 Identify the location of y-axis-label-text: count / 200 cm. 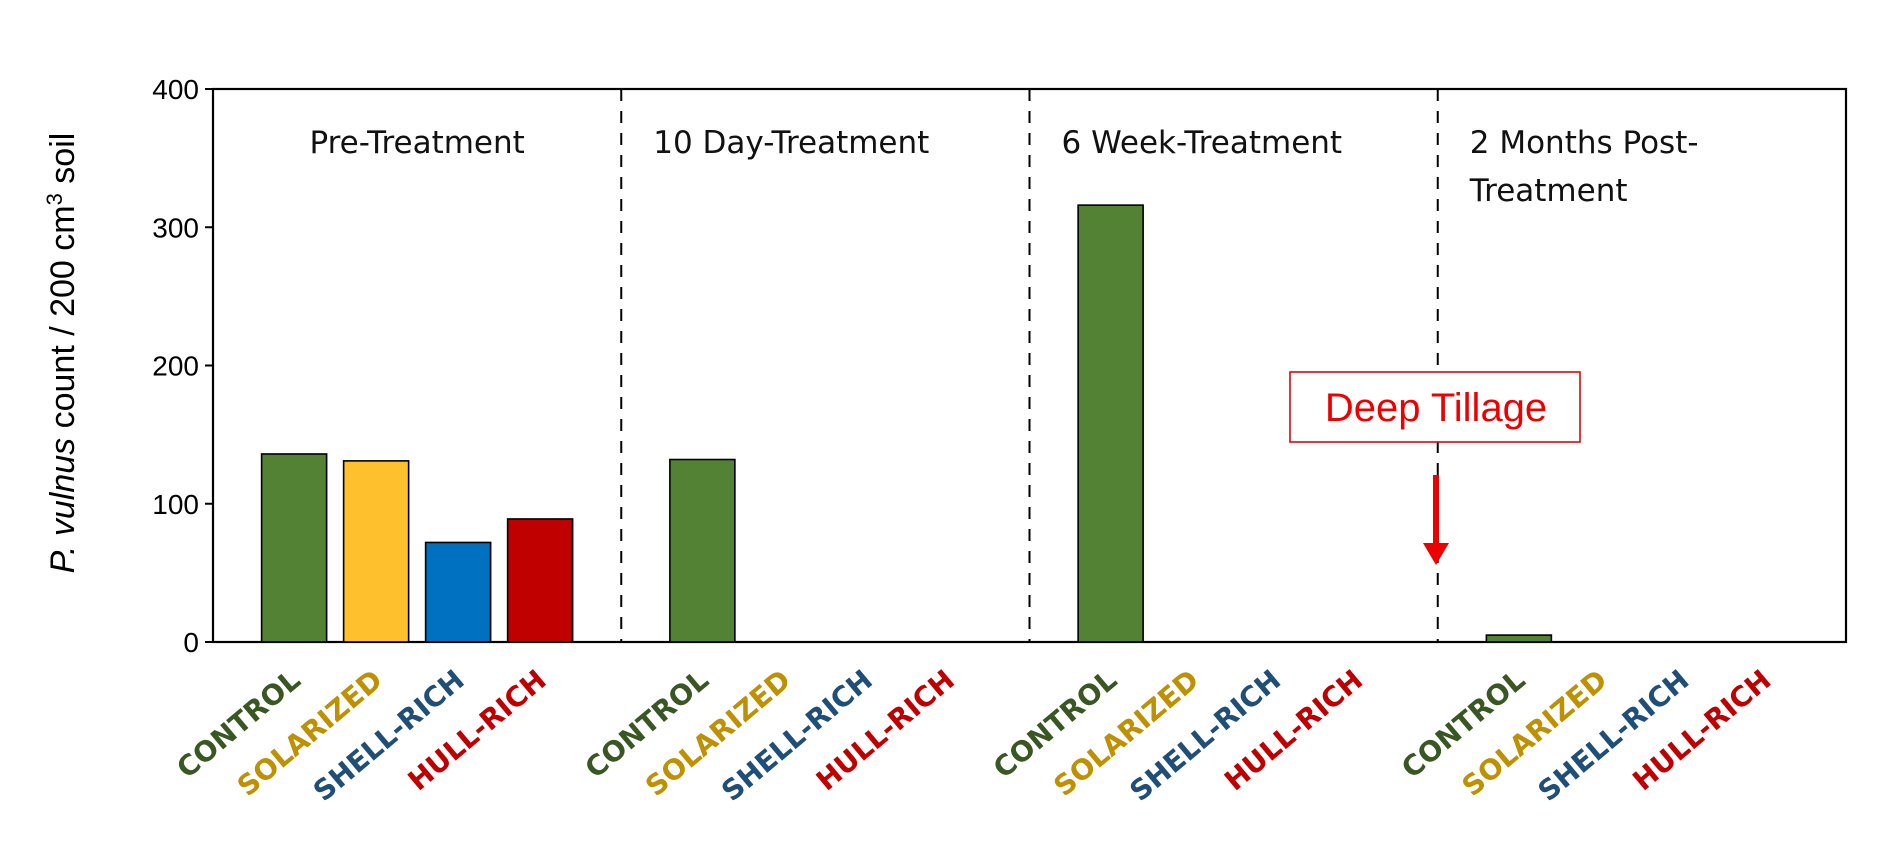
(63, 321).